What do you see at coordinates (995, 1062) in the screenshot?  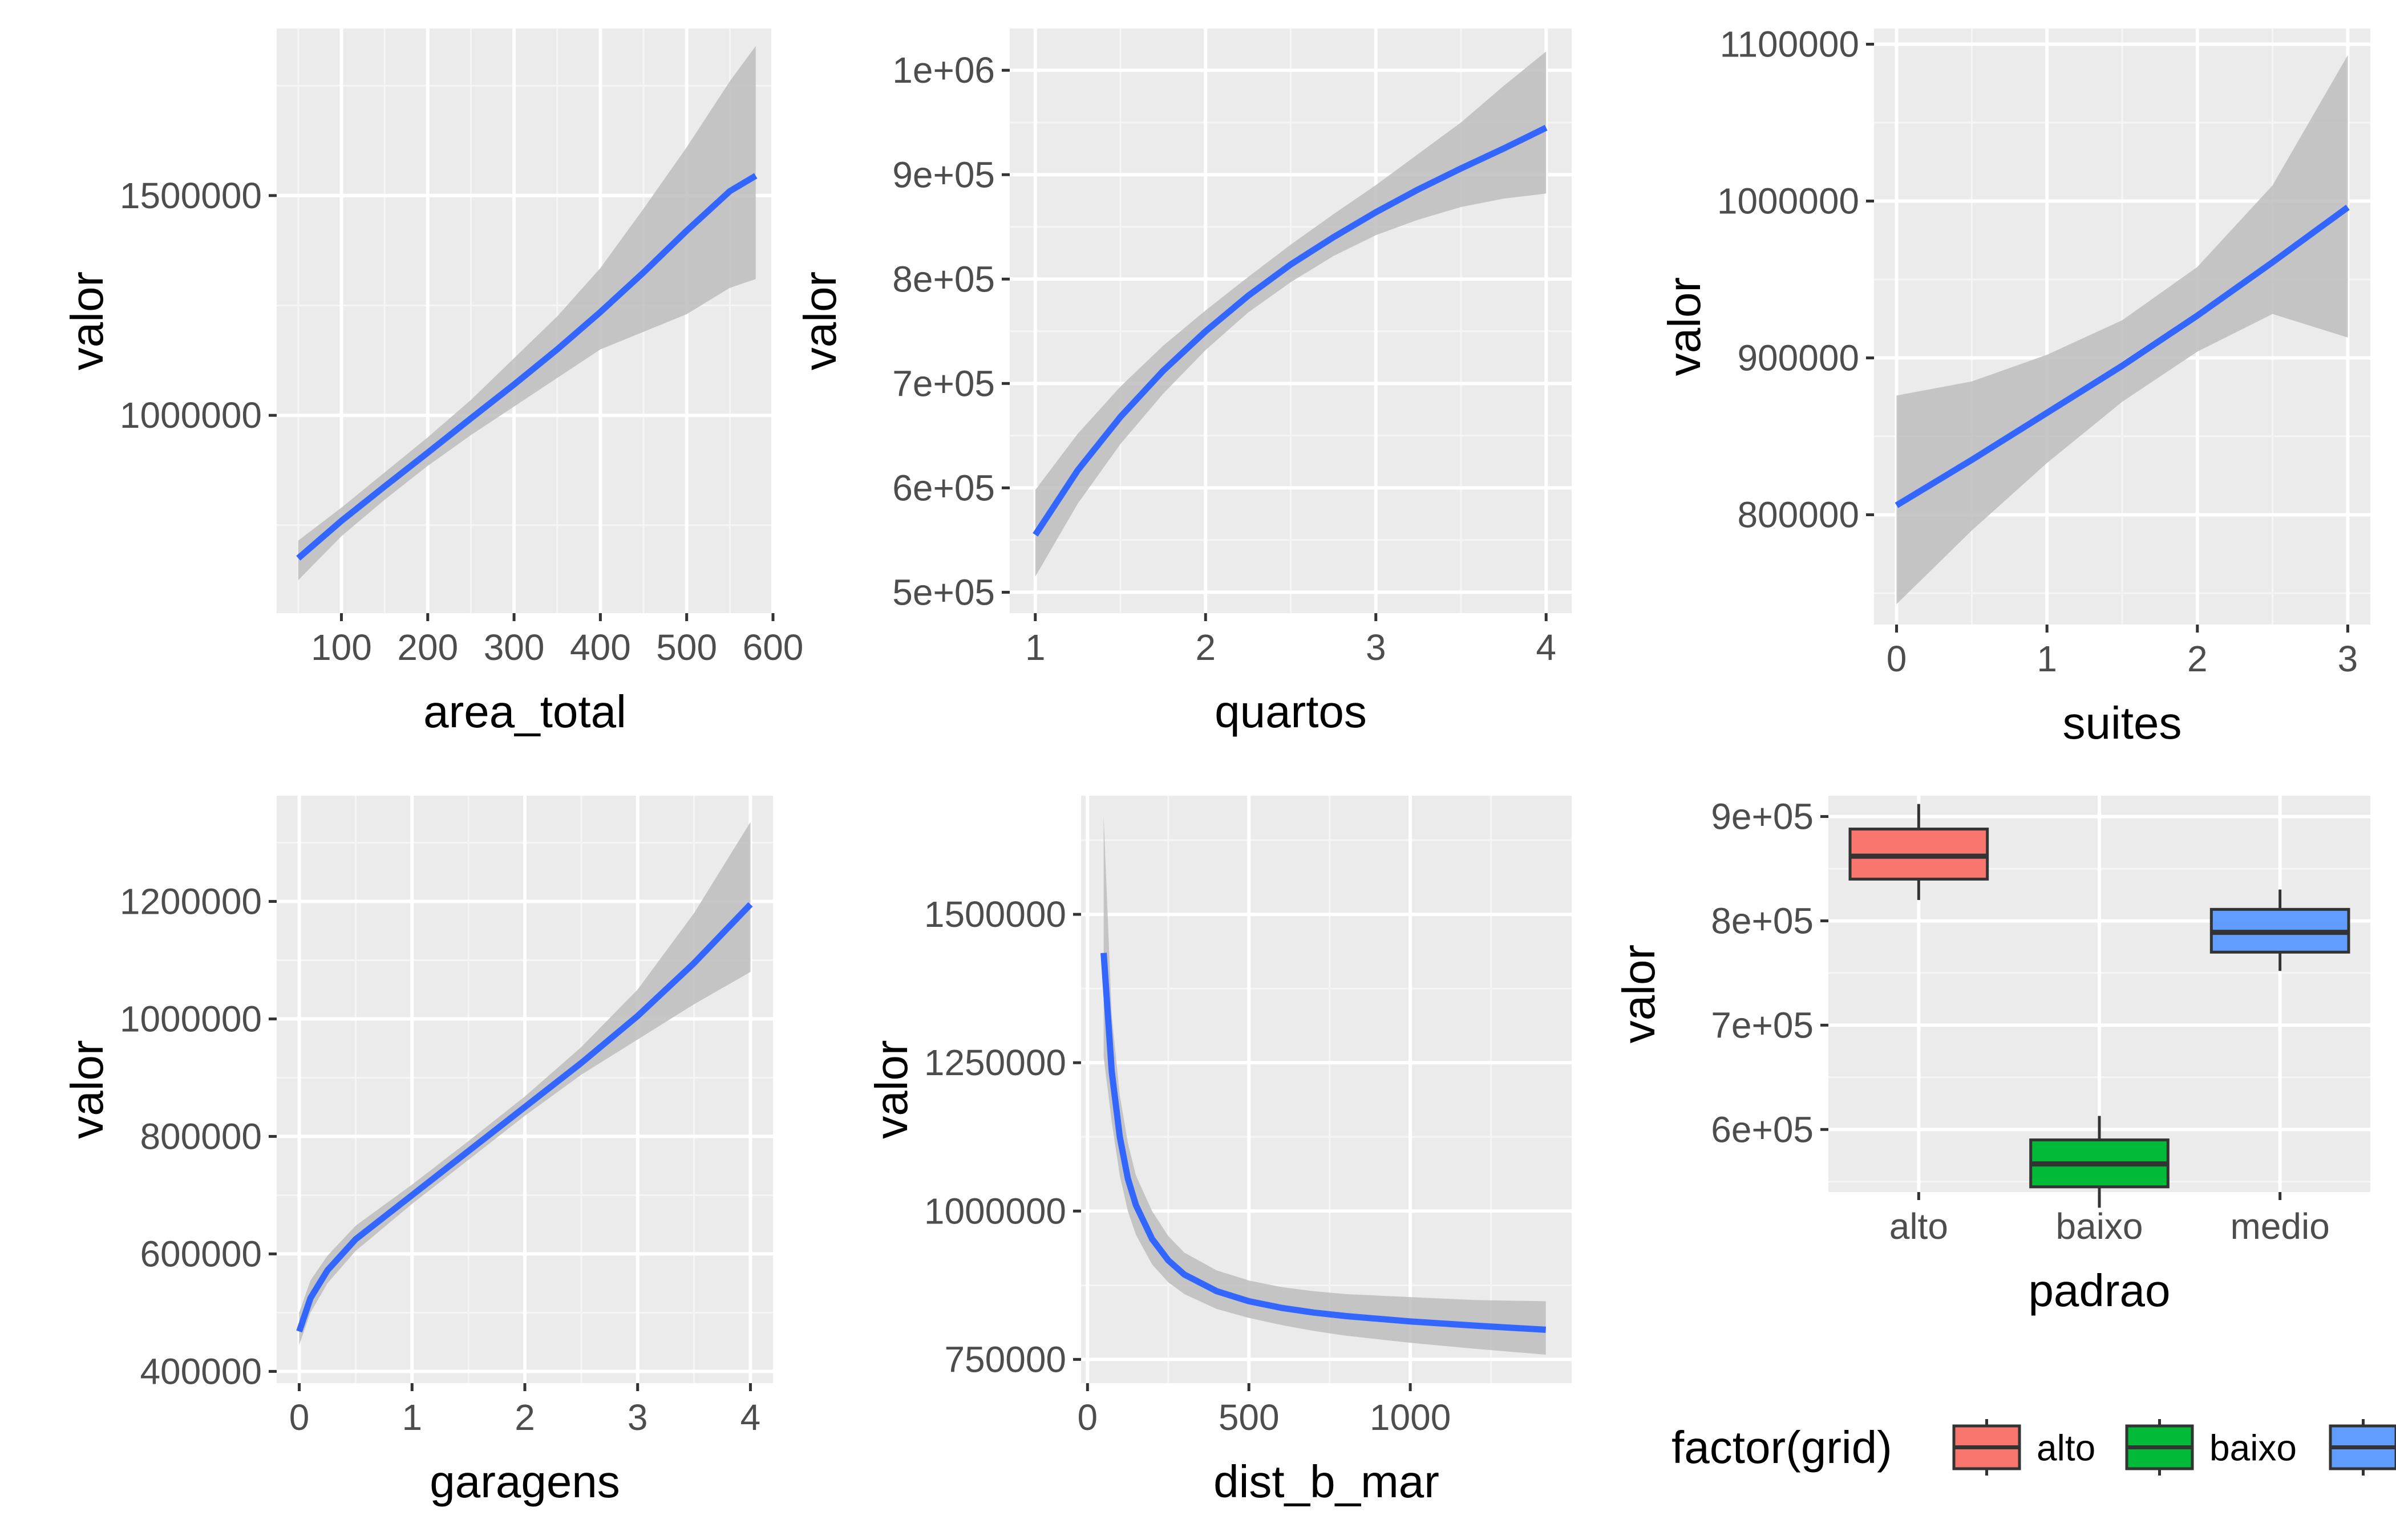 I see `y-tick-label: 1250000` at bounding box center [995, 1062].